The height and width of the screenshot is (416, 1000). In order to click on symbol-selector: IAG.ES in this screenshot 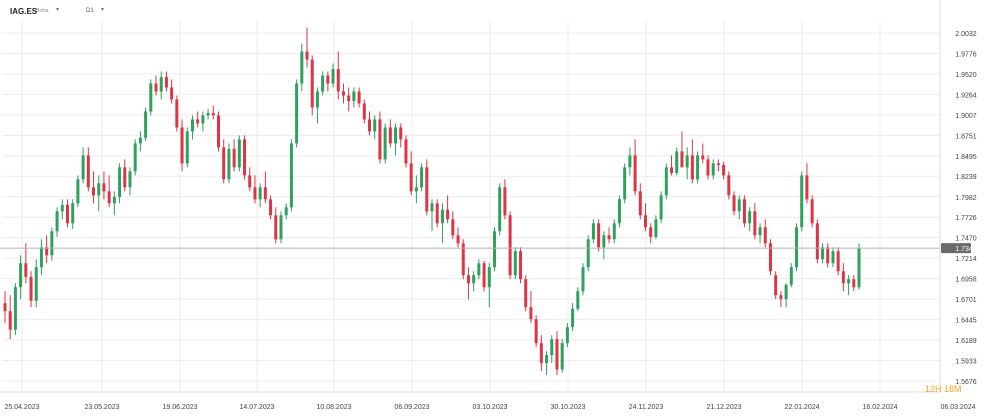, I will do `click(24, 11)`.